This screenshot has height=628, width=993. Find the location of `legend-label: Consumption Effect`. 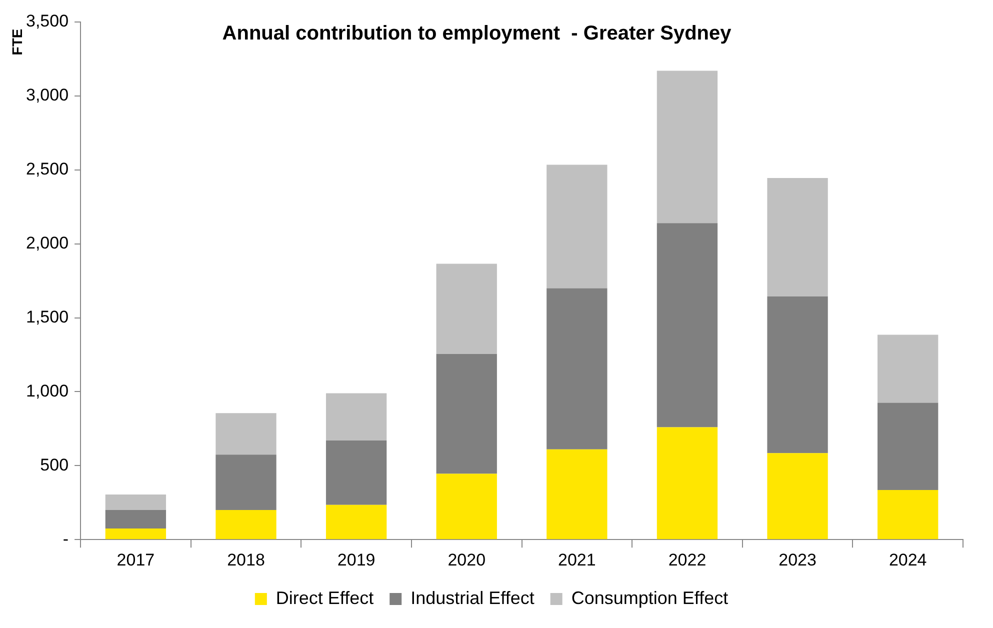

legend-label: Consumption Effect is located at coordinates (649, 598).